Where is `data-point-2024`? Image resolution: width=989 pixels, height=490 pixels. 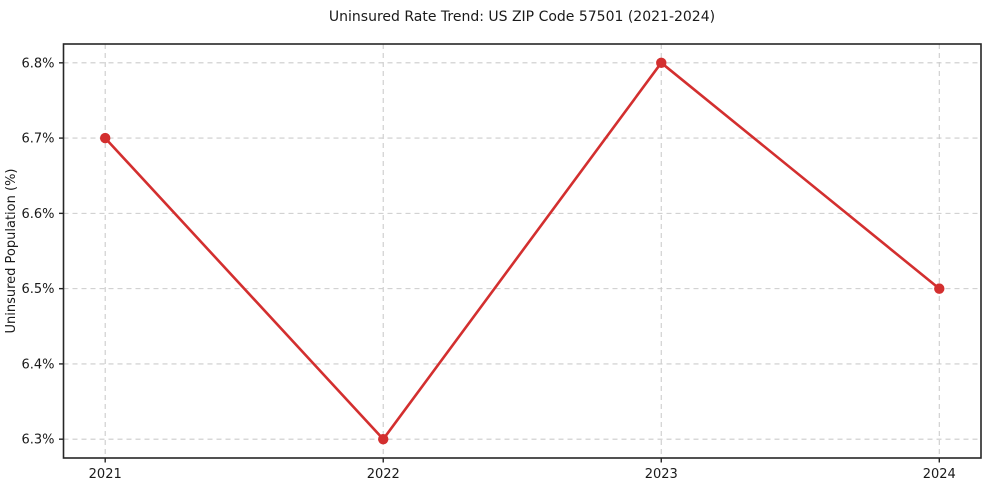
data-point-2024 is located at coordinates (939, 288).